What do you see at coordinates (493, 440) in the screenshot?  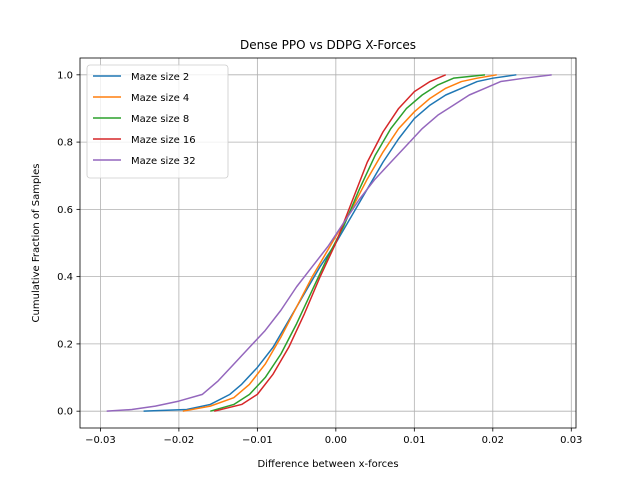 I see `x-tick-label: 0.02` at bounding box center [493, 440].